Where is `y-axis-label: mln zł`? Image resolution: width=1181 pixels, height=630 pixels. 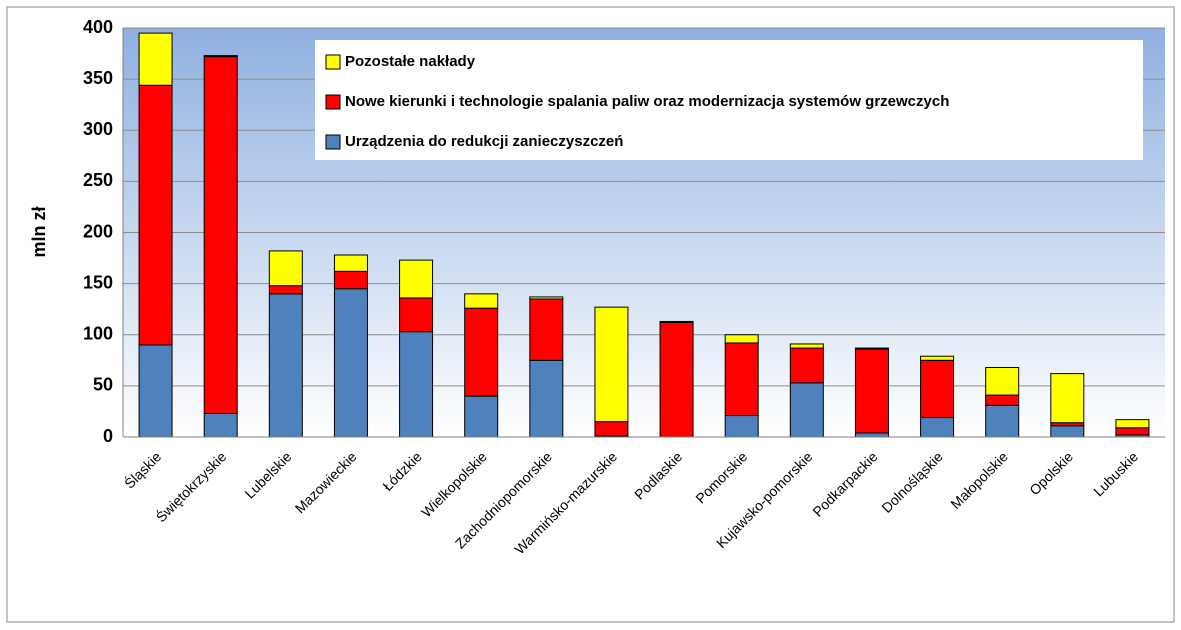 y-axis-label: mln zł is located at coordinates (39, 231).